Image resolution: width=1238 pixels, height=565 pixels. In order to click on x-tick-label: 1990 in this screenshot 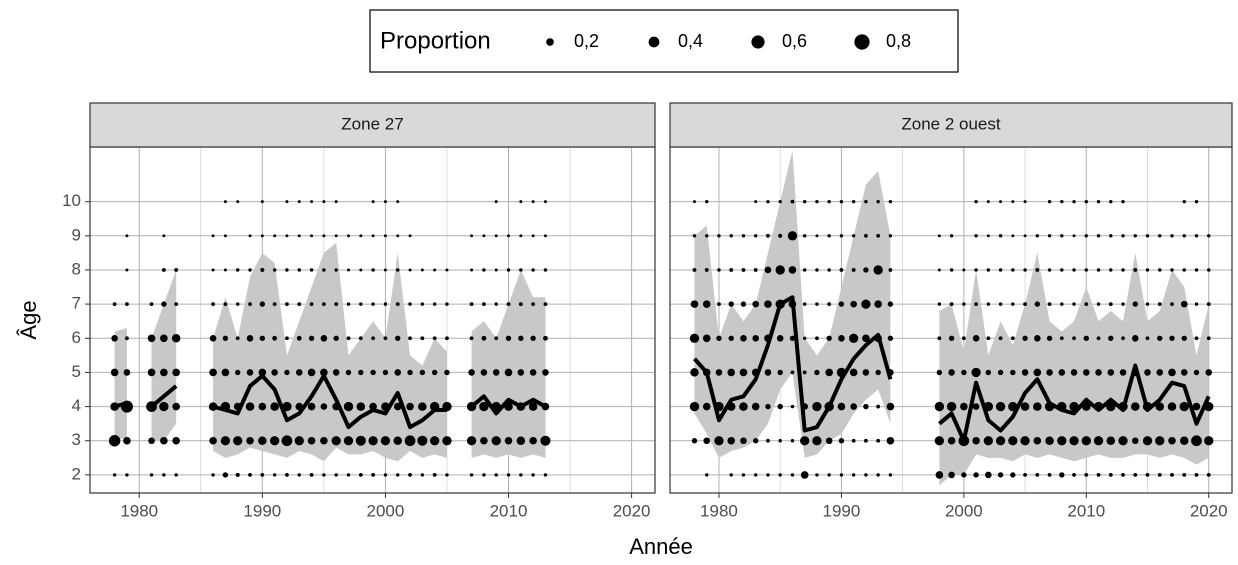, I will do `click(842, 510)`.